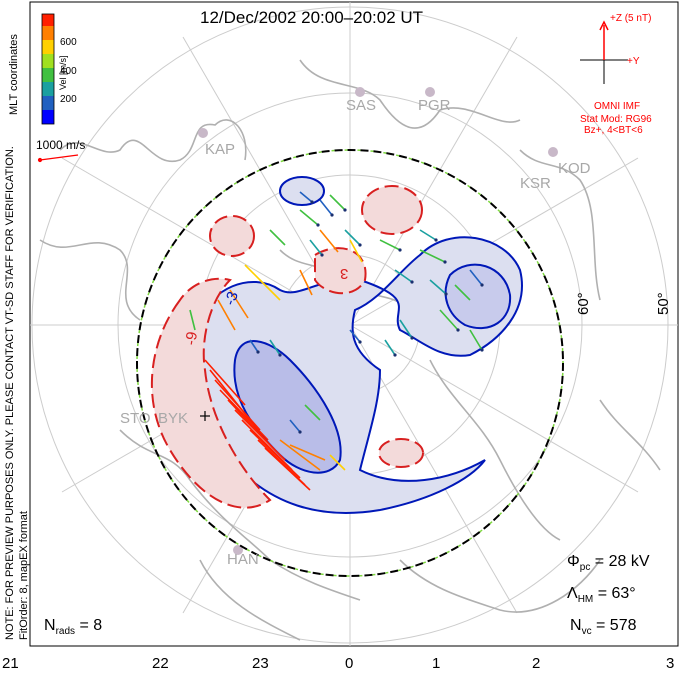 Image resolution: width=680 pixels, height=674 pixels. Describe the element at coordinates (232, 236) in the screenshot. I see `pos-cell-left` at that location.